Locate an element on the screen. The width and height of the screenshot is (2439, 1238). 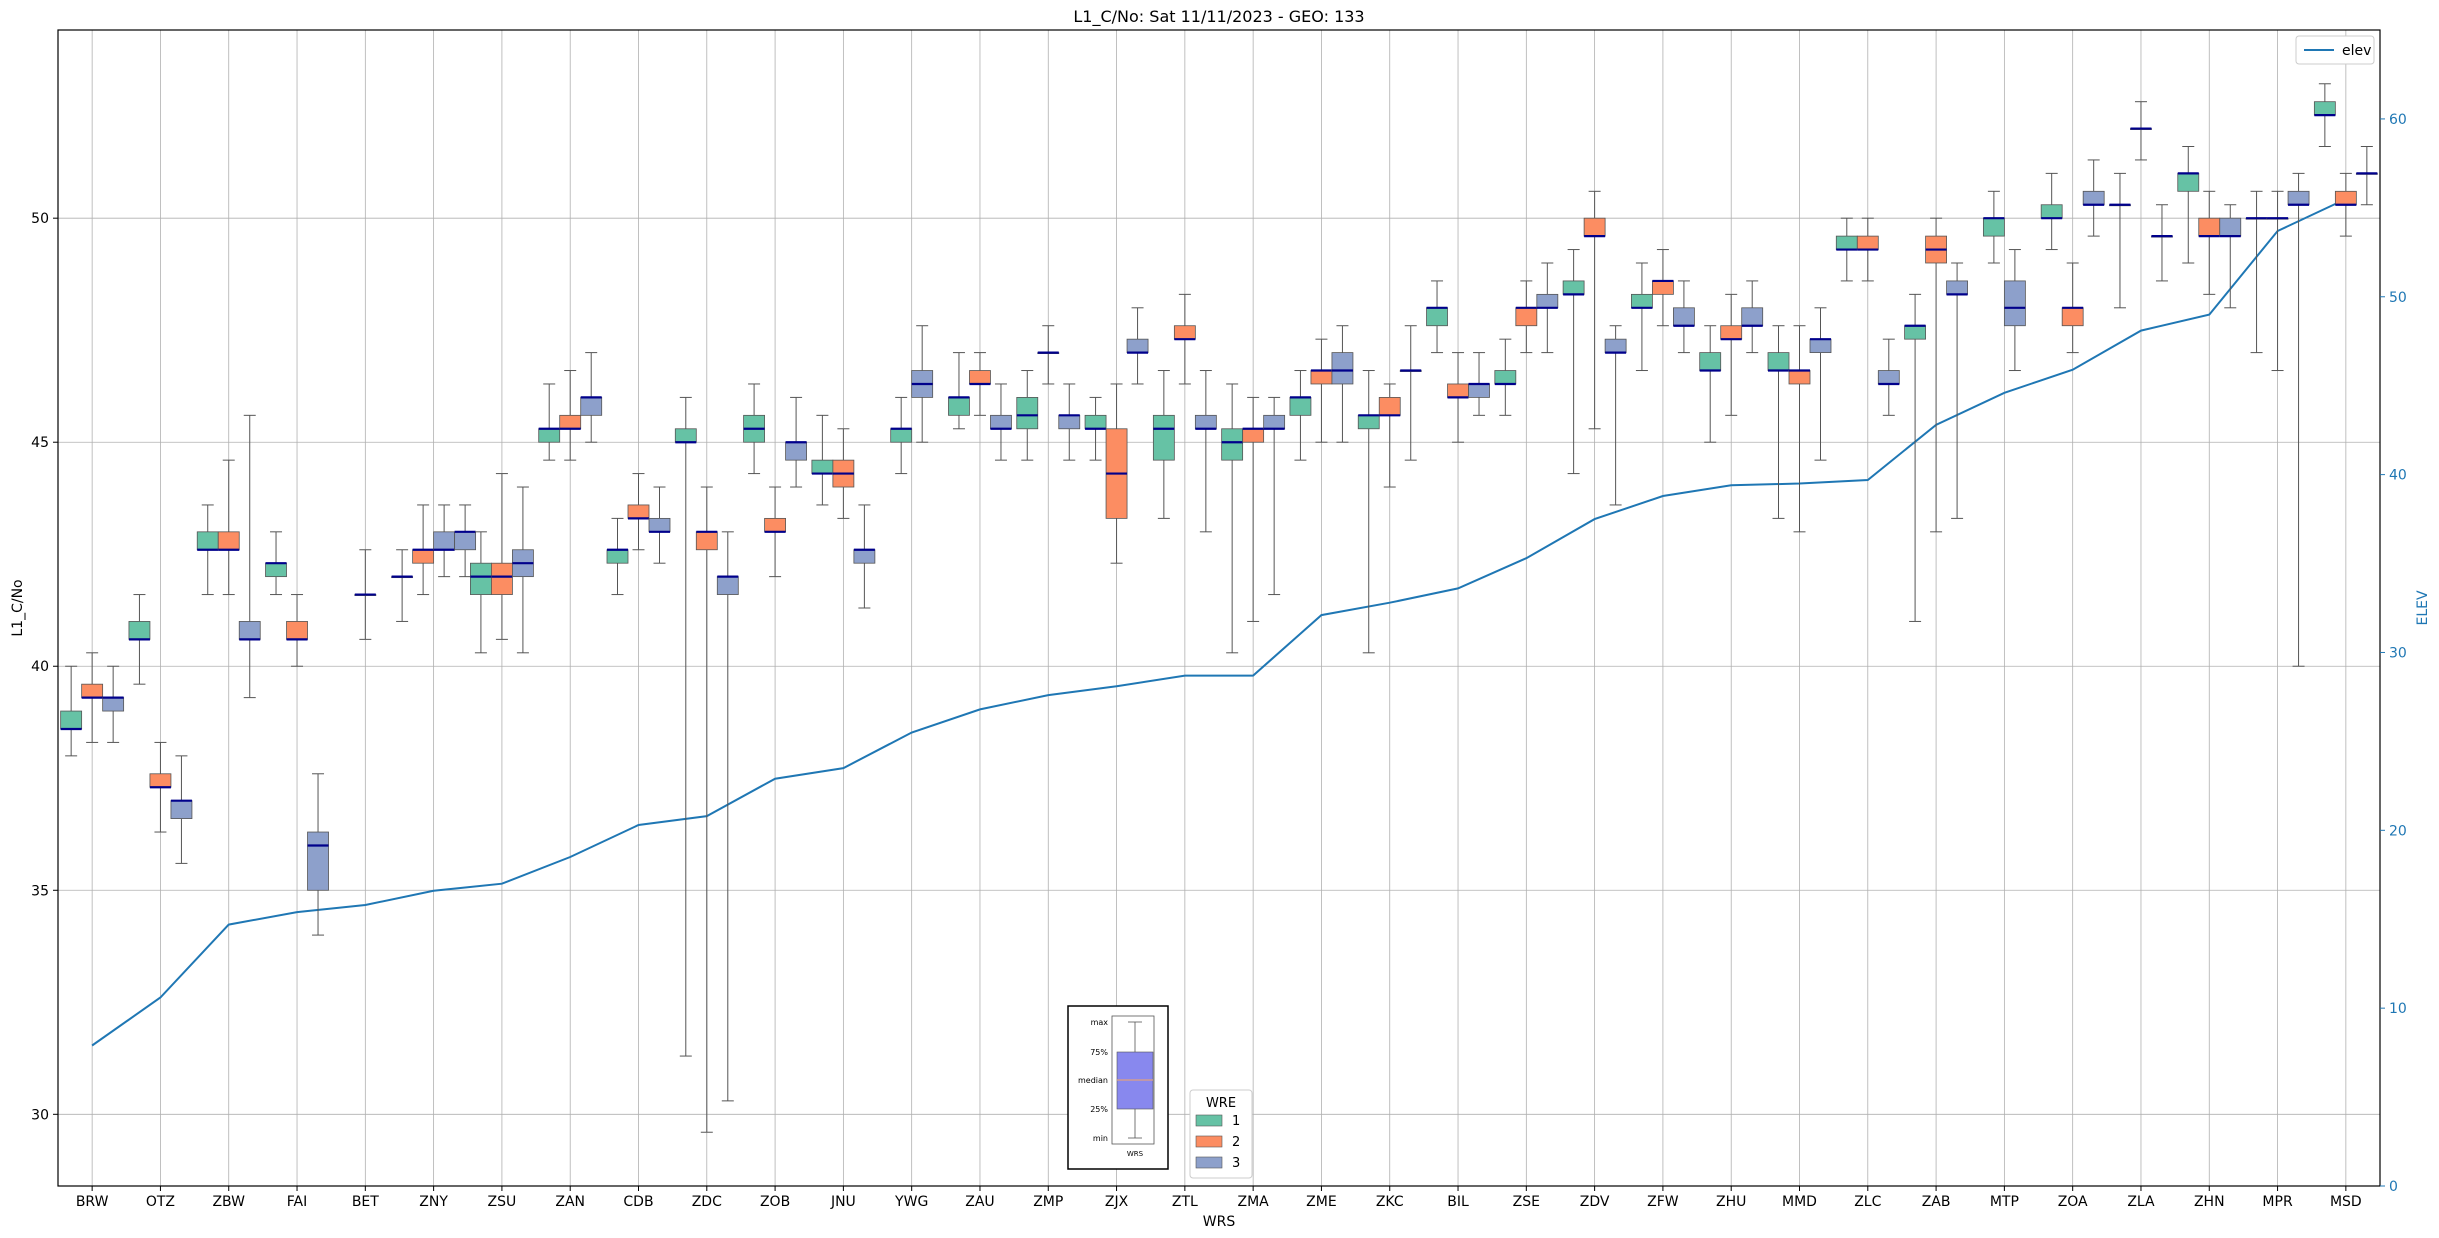
x-tick-label: JNU is located at coordinates (843, 1202).